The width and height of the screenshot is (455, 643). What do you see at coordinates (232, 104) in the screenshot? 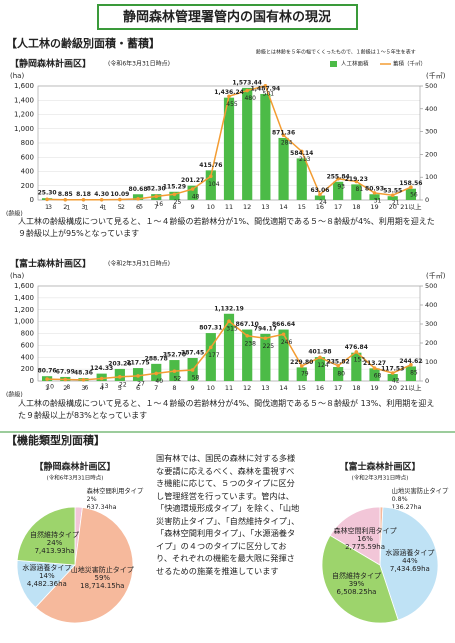
I see `line-value-label: 455` at bounding box center [232, 104].